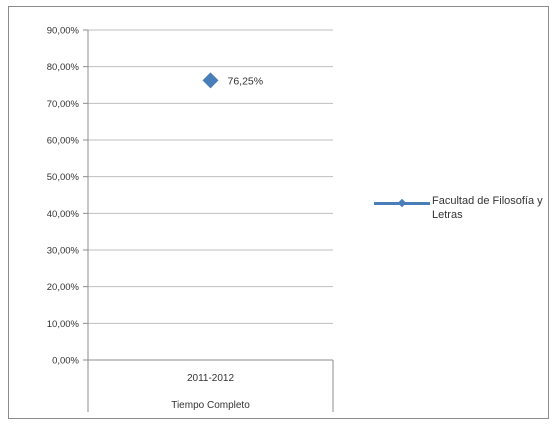 This screenshot has width=559, height=427. Describe the element at coordinates (63, 67) in the screenshot. I see `y-tick-label: 80,00%` at that location.